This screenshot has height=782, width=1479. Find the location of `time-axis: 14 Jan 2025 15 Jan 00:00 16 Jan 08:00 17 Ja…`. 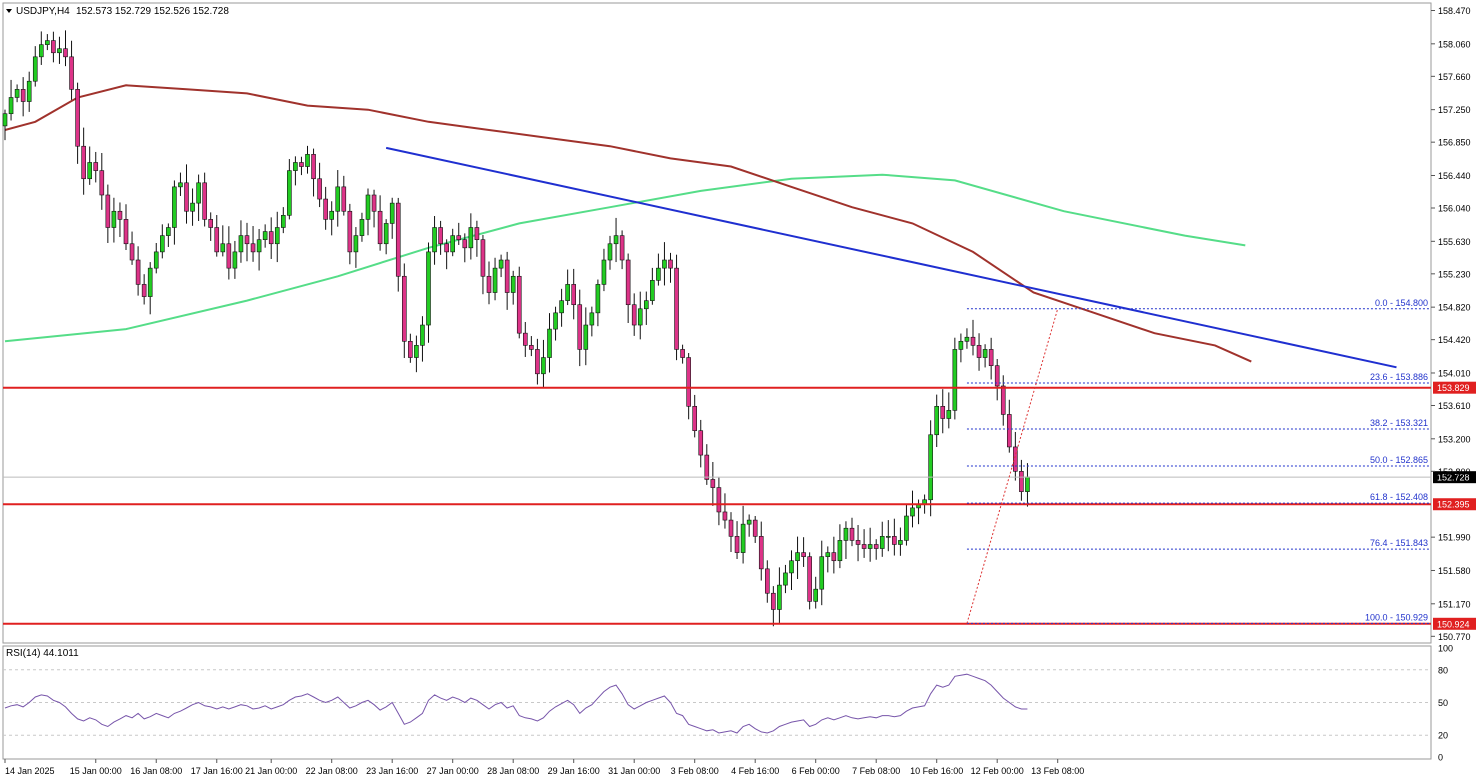

time-axis: 14 Jan 2025 15 Jan 00:00 16 Jan 08:00 17 Ja… is located at coordinates (544, 767).